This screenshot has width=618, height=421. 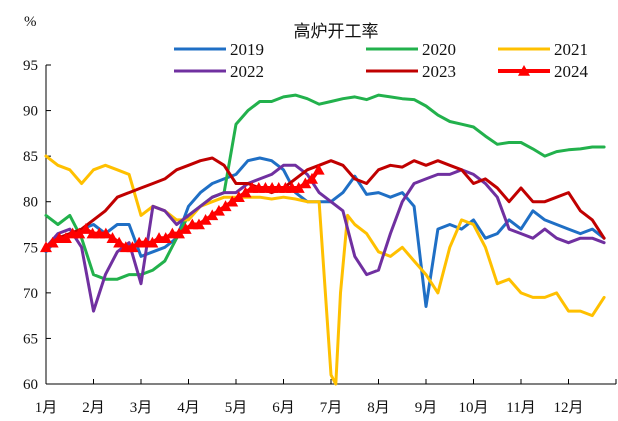 What do you see at coordinates (336, 31) in the screenshot?
I see `chart-title: 高炉开工率` at bounding box center [336, 31].